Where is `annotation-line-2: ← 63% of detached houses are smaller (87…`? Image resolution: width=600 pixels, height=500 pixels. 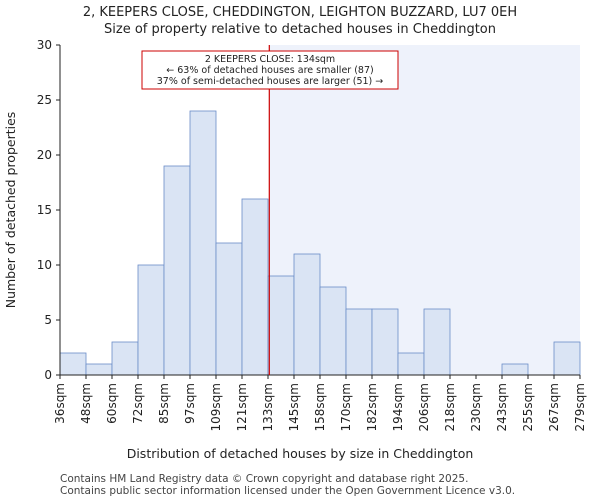 annotation-line-2: ← 63% of detached houses are smaller (87… is located at coordinates (269, 70).